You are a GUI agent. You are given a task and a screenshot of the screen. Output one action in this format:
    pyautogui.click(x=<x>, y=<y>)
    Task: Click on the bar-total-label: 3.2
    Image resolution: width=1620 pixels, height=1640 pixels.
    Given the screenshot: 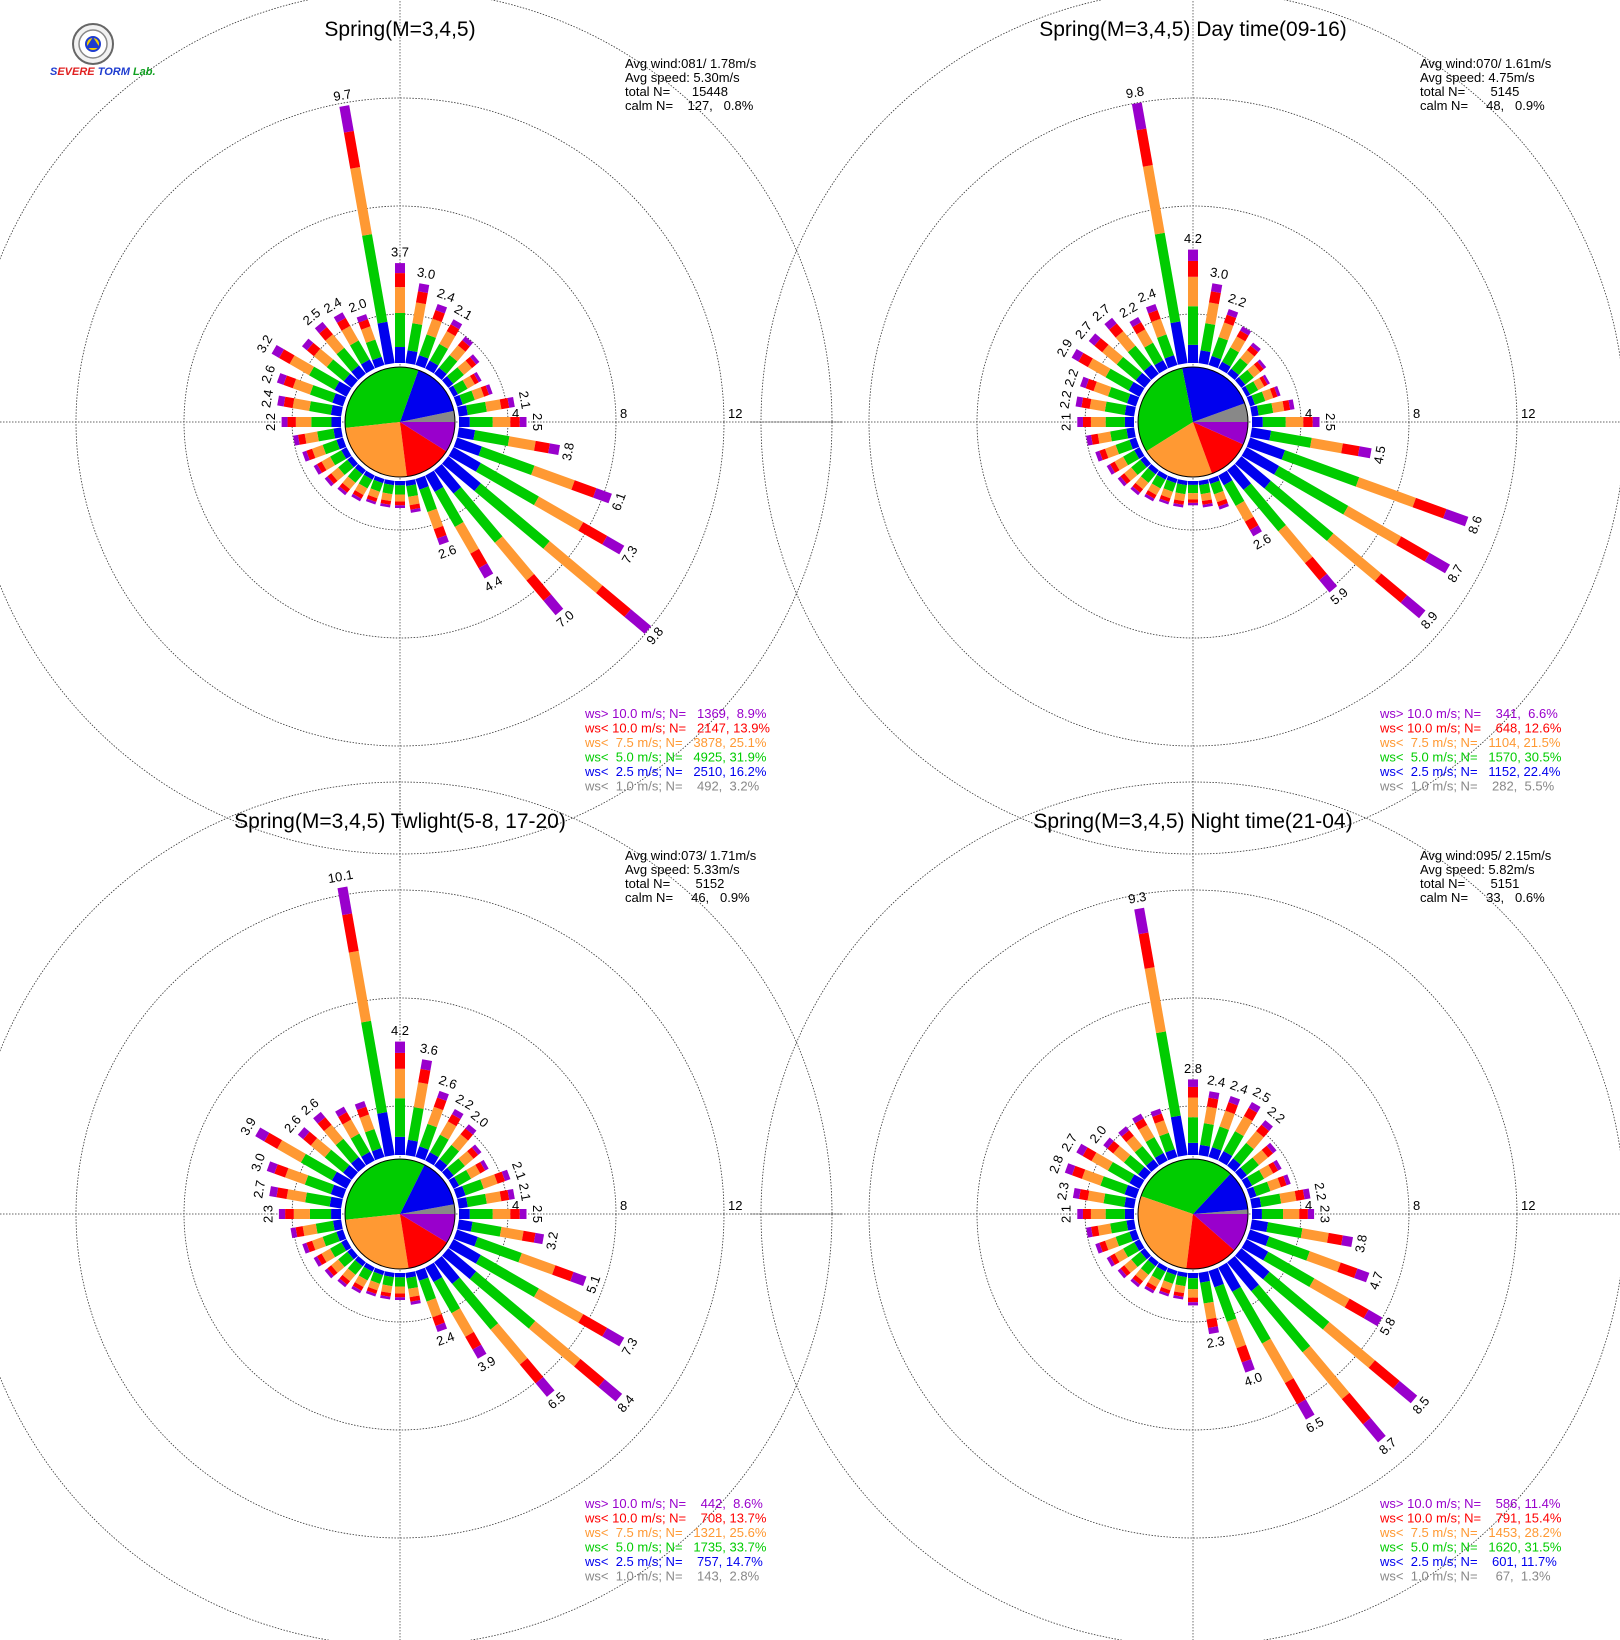 What is the action you would take?
    pyautogui.click(x=552, y=1241)
    